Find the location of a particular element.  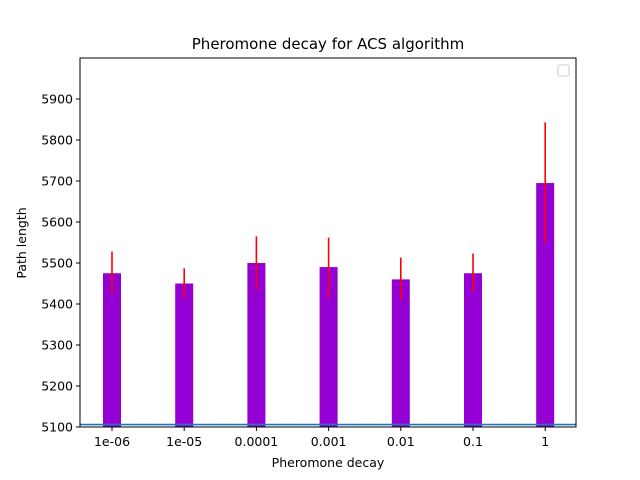

x-tick-label: 0.0001 is located at coordinates (257, 441).